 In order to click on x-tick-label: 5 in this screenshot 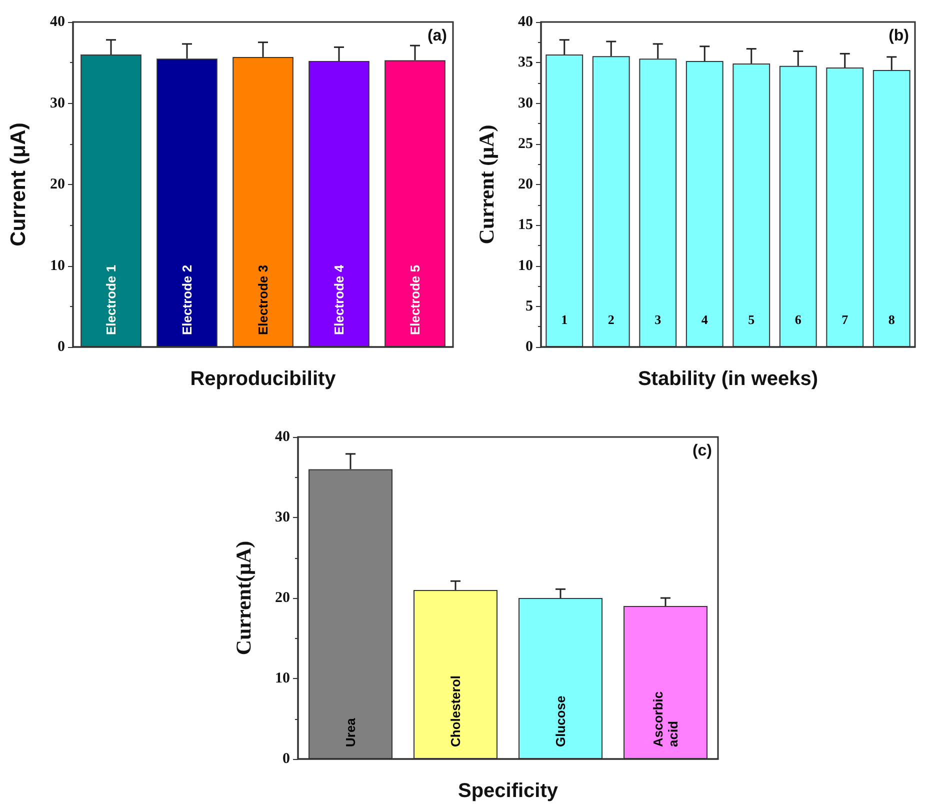, I will do `click(752, 319)`.